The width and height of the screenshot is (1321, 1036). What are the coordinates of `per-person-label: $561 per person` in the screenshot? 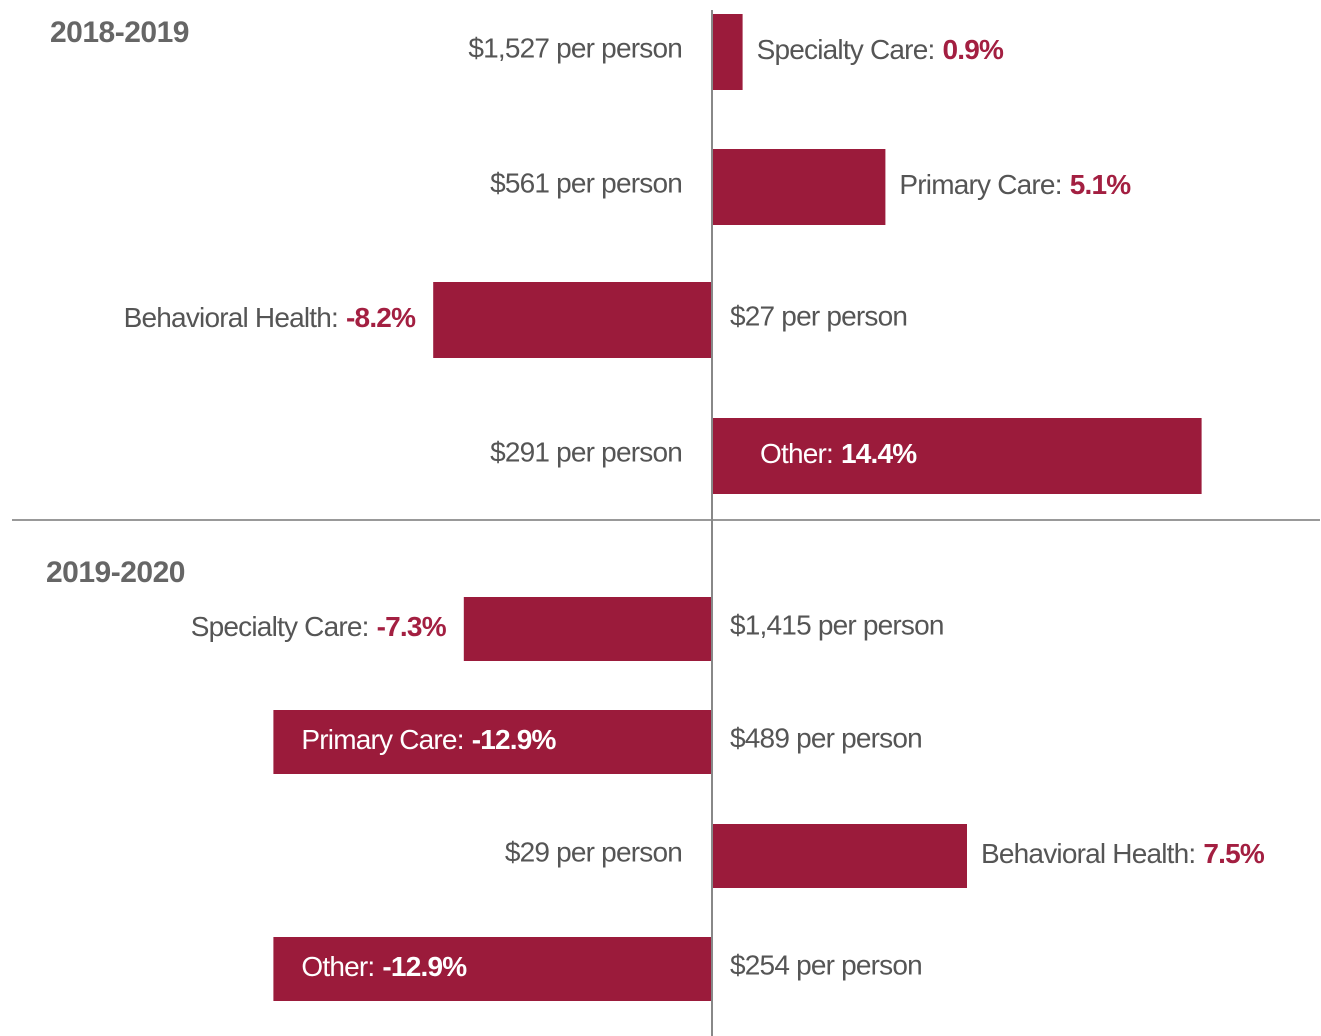 It's located at (586, 182).